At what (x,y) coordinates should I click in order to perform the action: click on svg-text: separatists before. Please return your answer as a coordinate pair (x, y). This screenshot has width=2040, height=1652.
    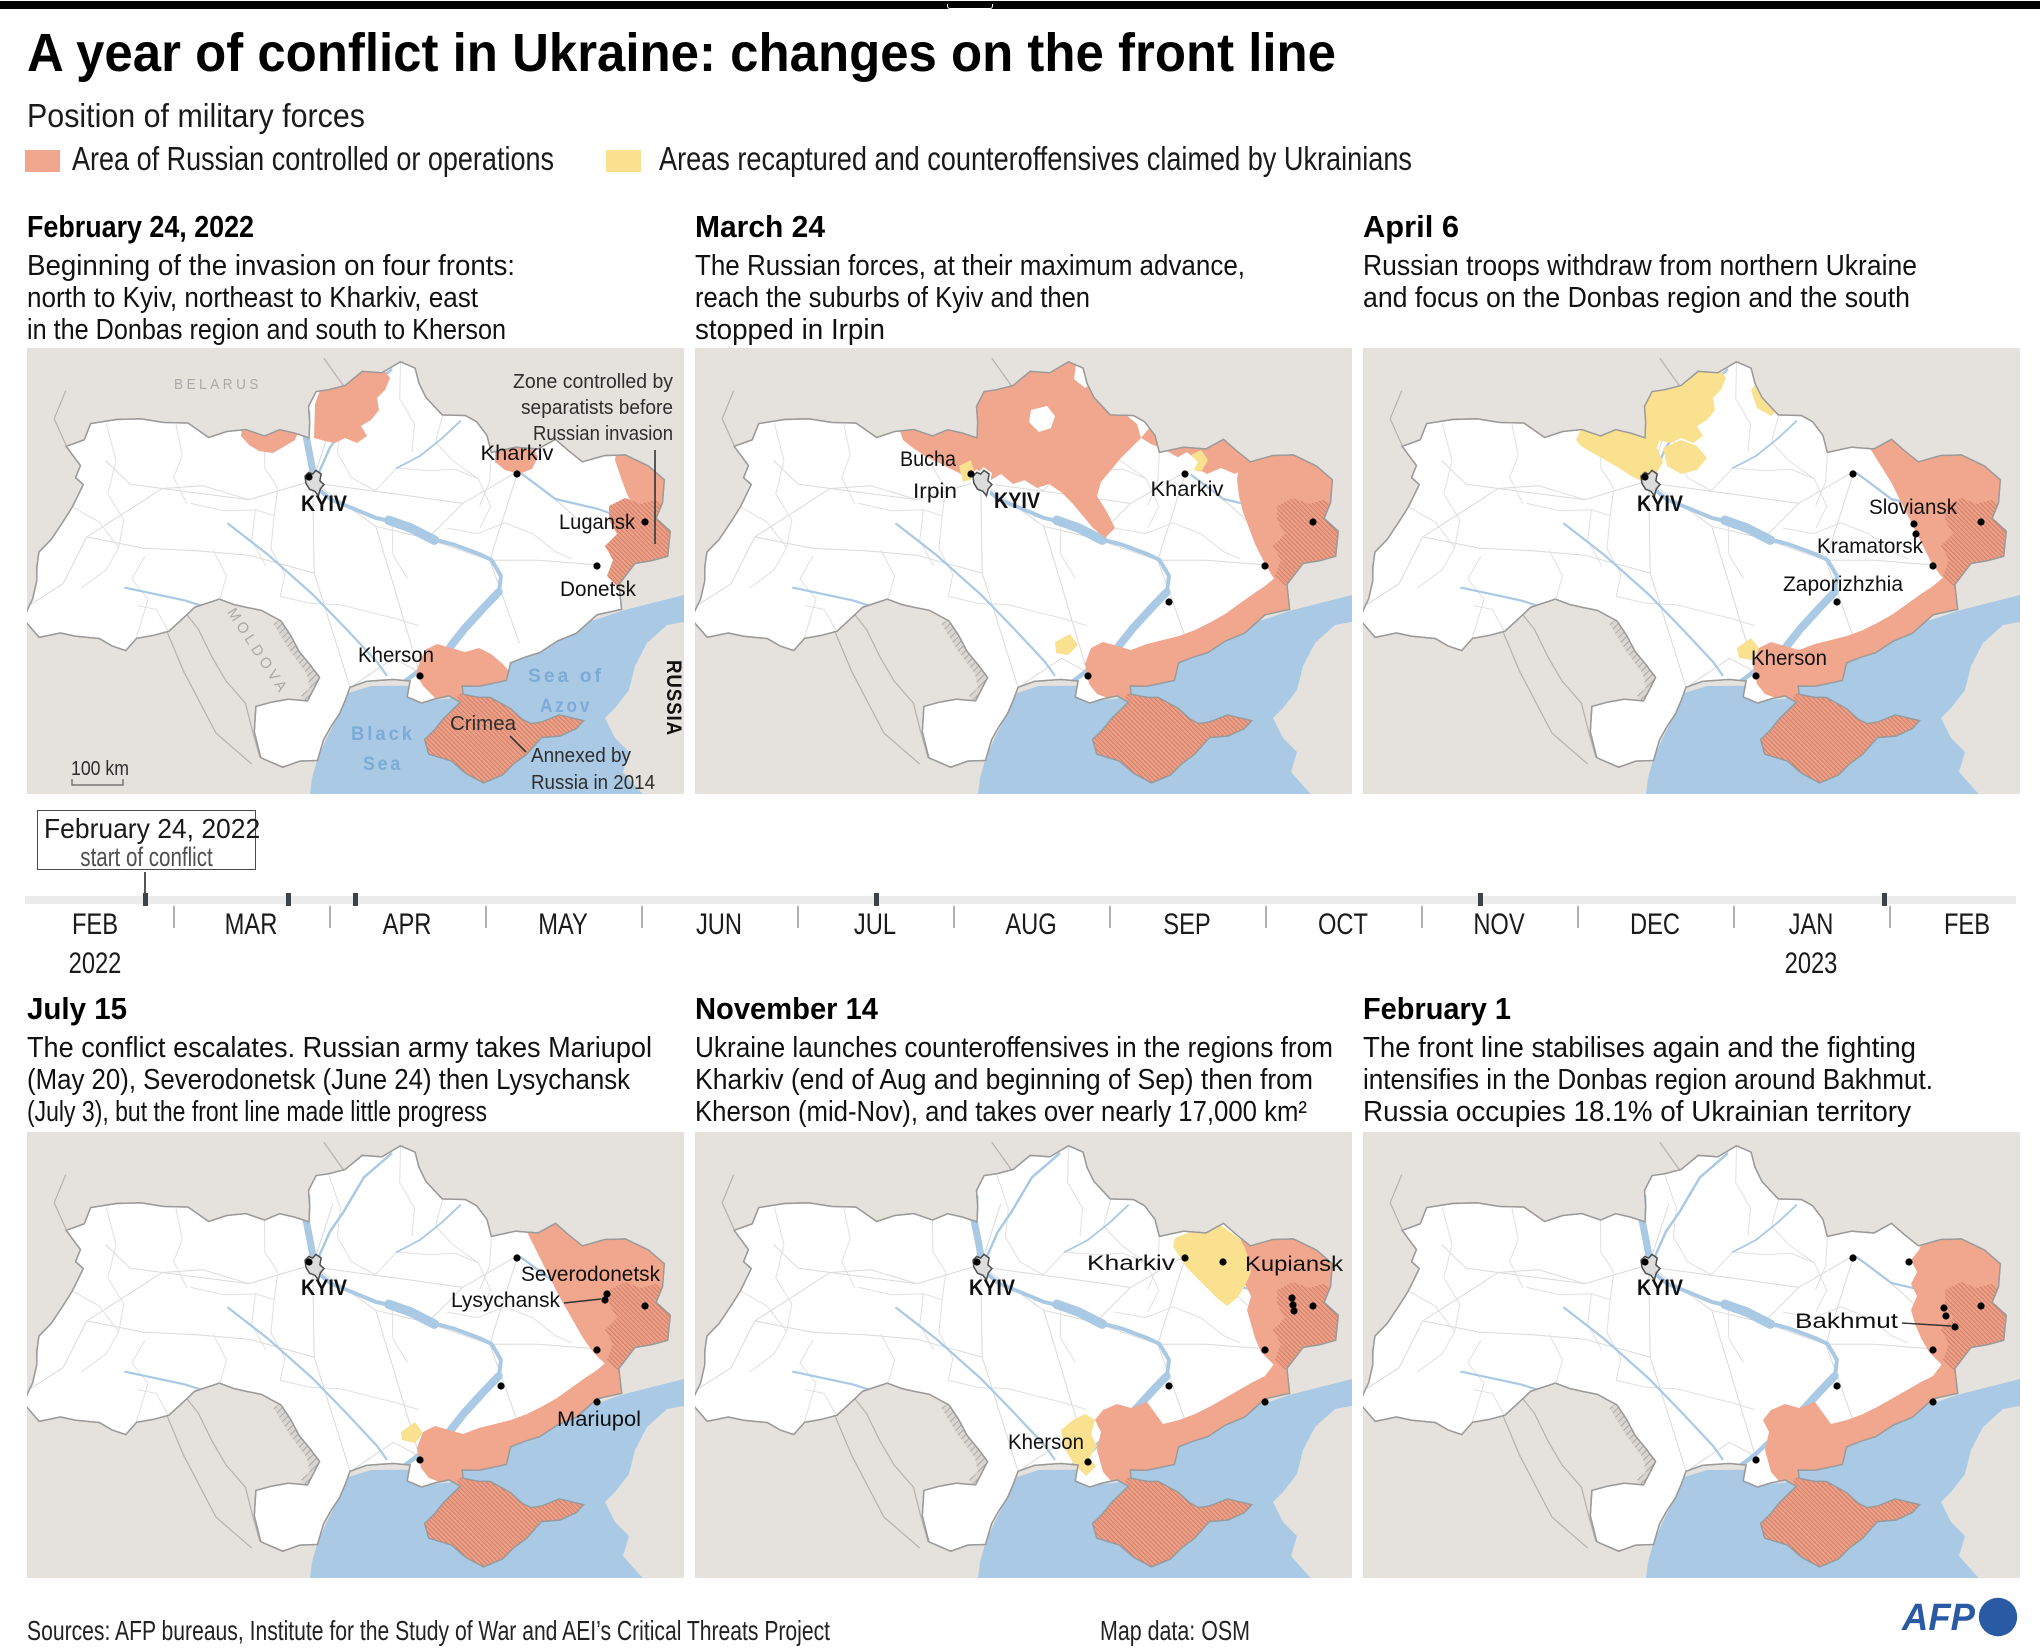
    Looking at the image, I should click on (597, 408).